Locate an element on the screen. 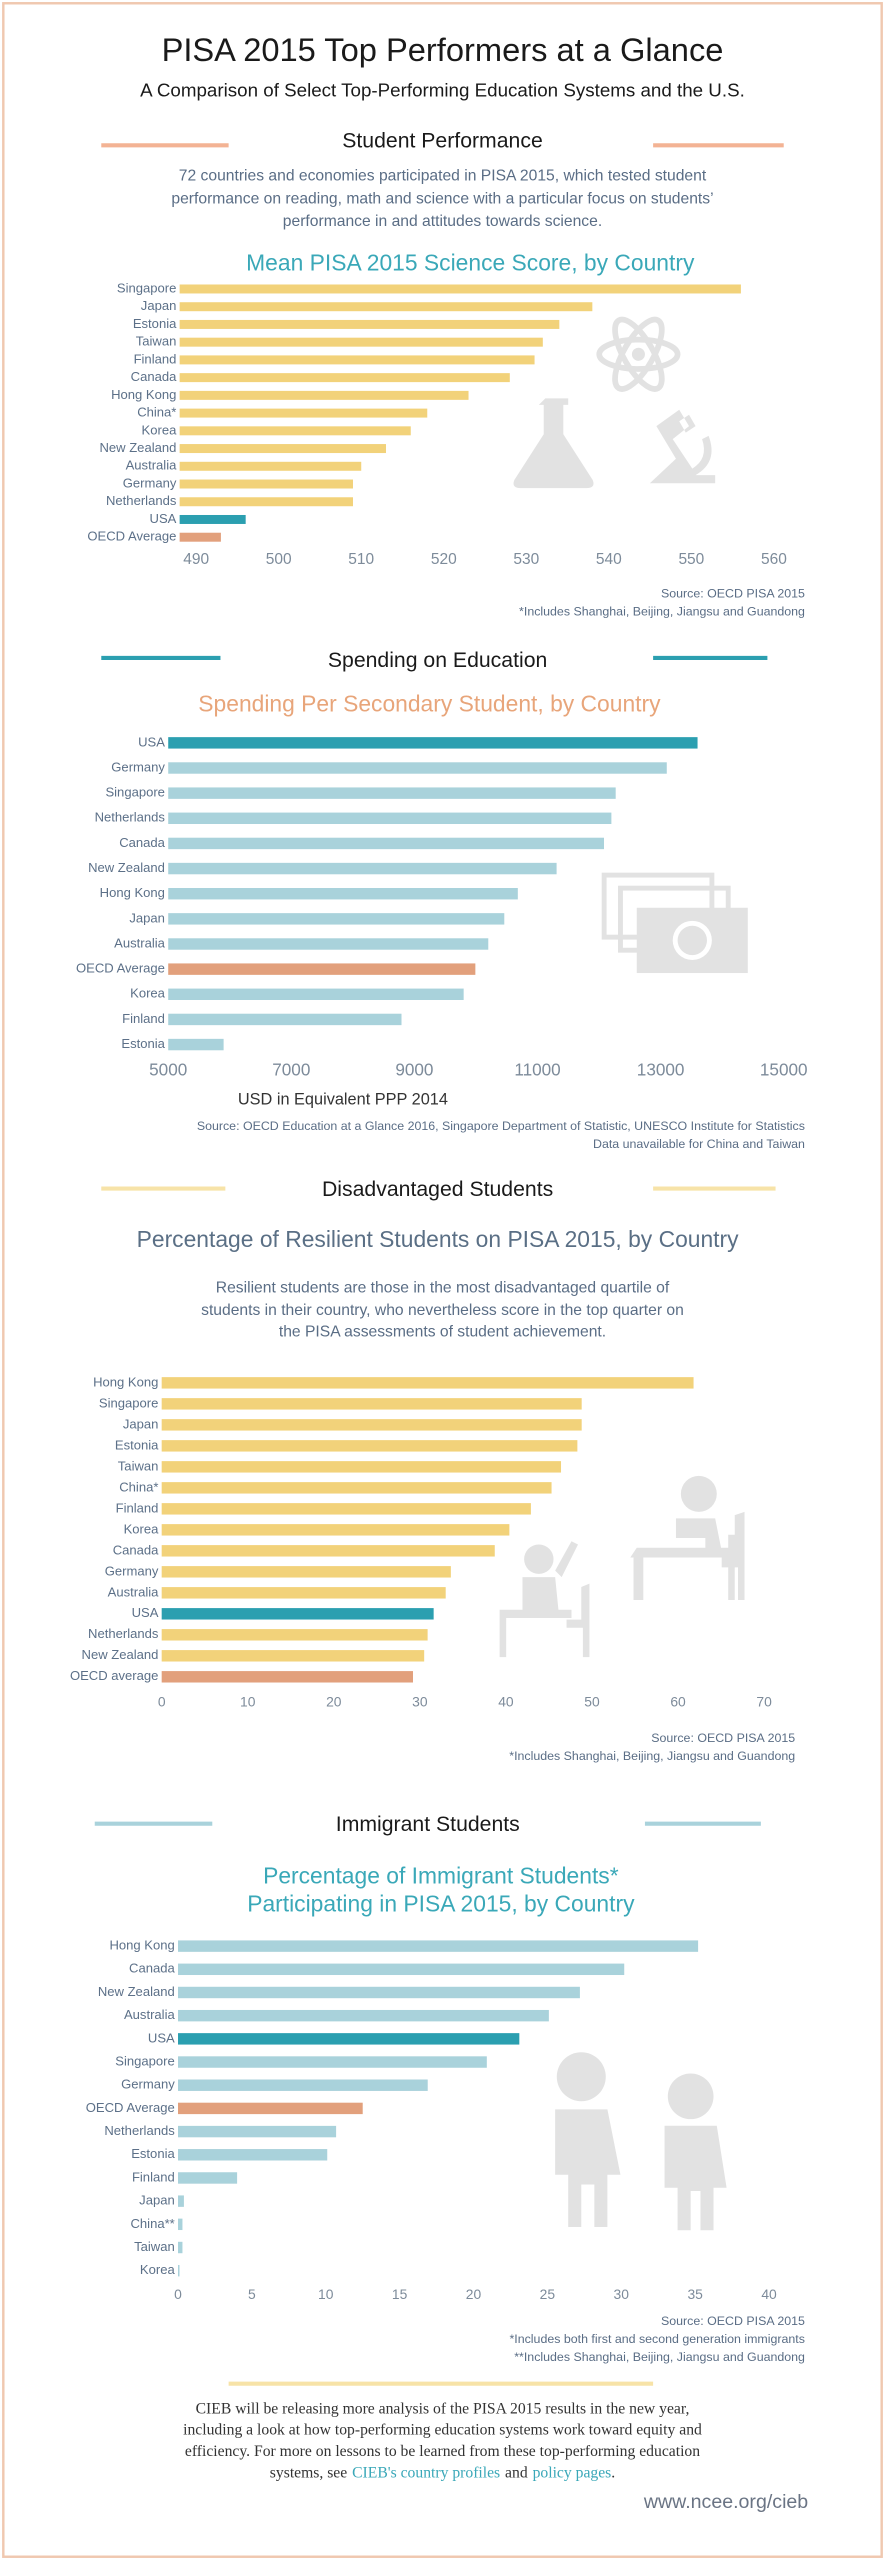 The width and height of the screenshot is (885, 2560). x-tick-label: 30 is located at coordinates (622, 2294).